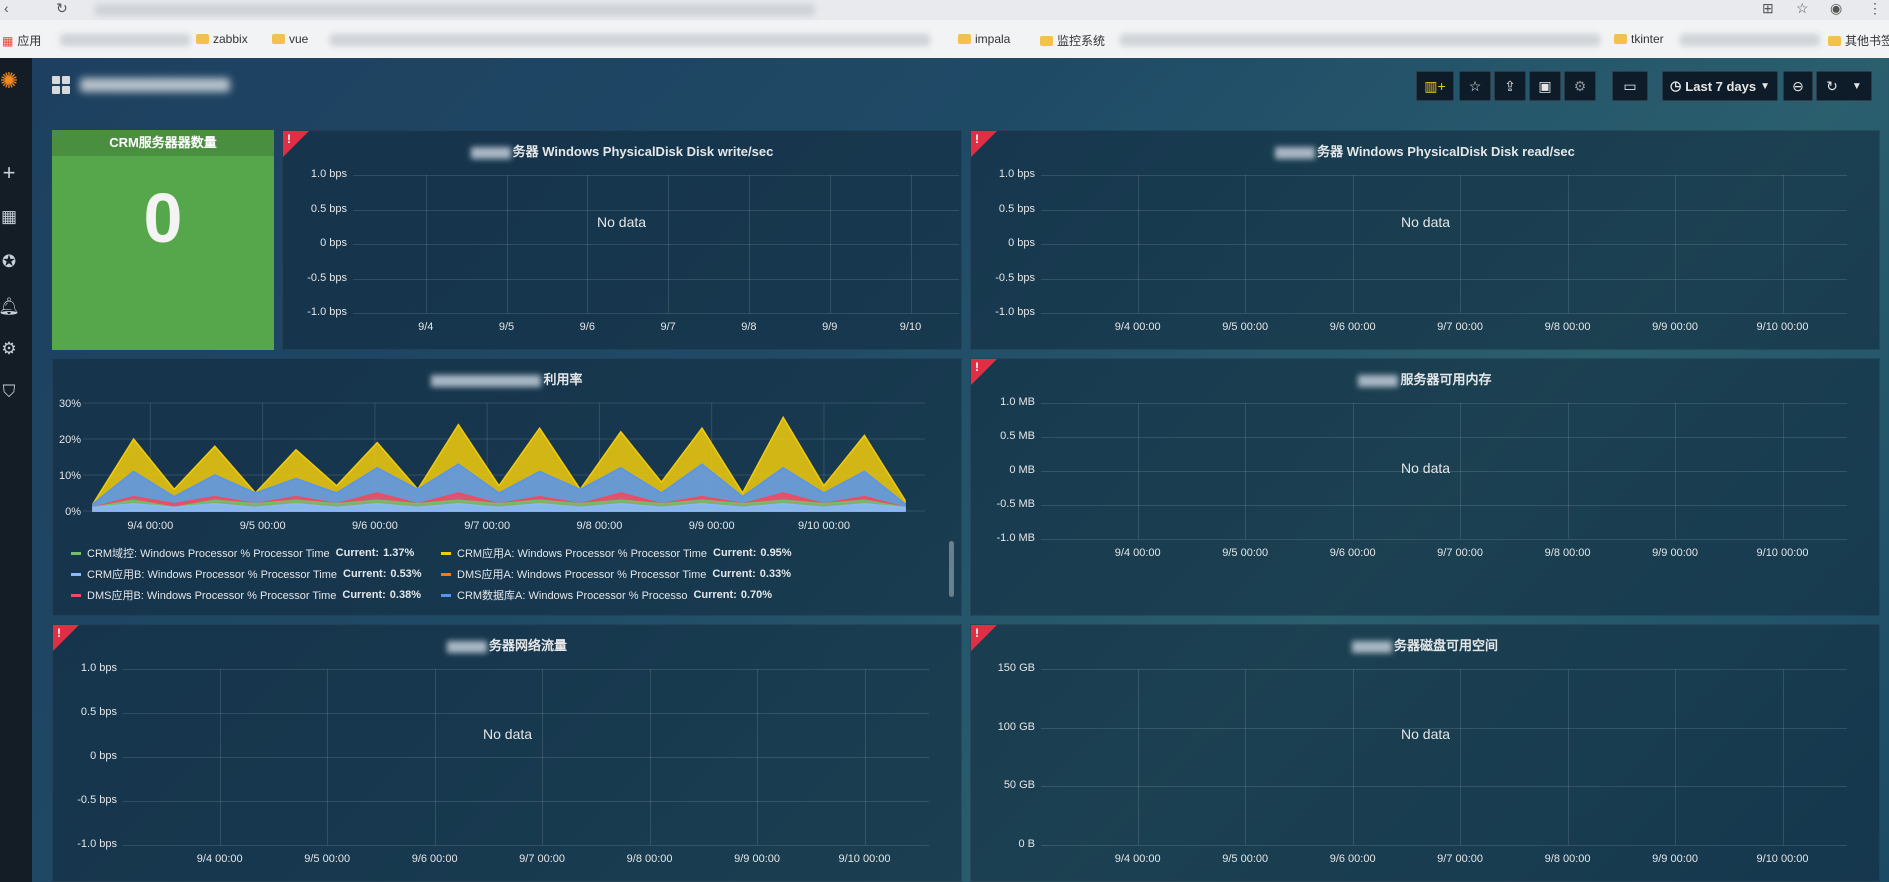 Image resolution: width=1889 pixels, height=882 pixels. Describe the element at coordinates (1475, 86) in the screenshot. I see `star-dashboard-button: ☆` at that location.